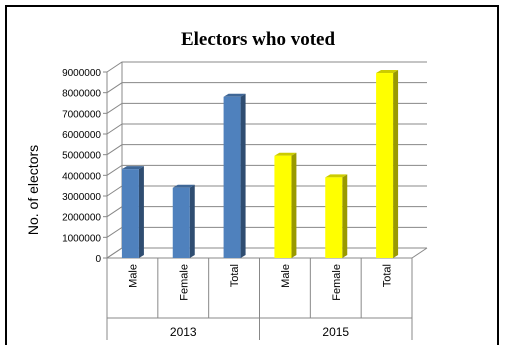 This screenshot has width=506, height=345. What do you see at coordinates (81, 73) in the screenshot?
I see `y-tick-label: 9000000` at bounding box center [81, 73].